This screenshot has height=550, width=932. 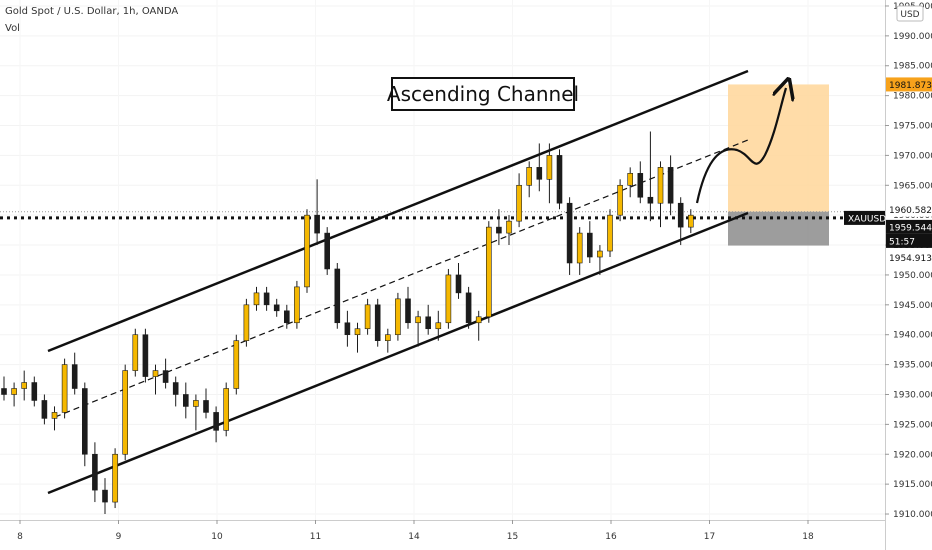 What do you see at coordinates (483, 94) in the screenshot?
I see `ascending-channel-label: Ascending Channel` at bounding box center [483, 94].